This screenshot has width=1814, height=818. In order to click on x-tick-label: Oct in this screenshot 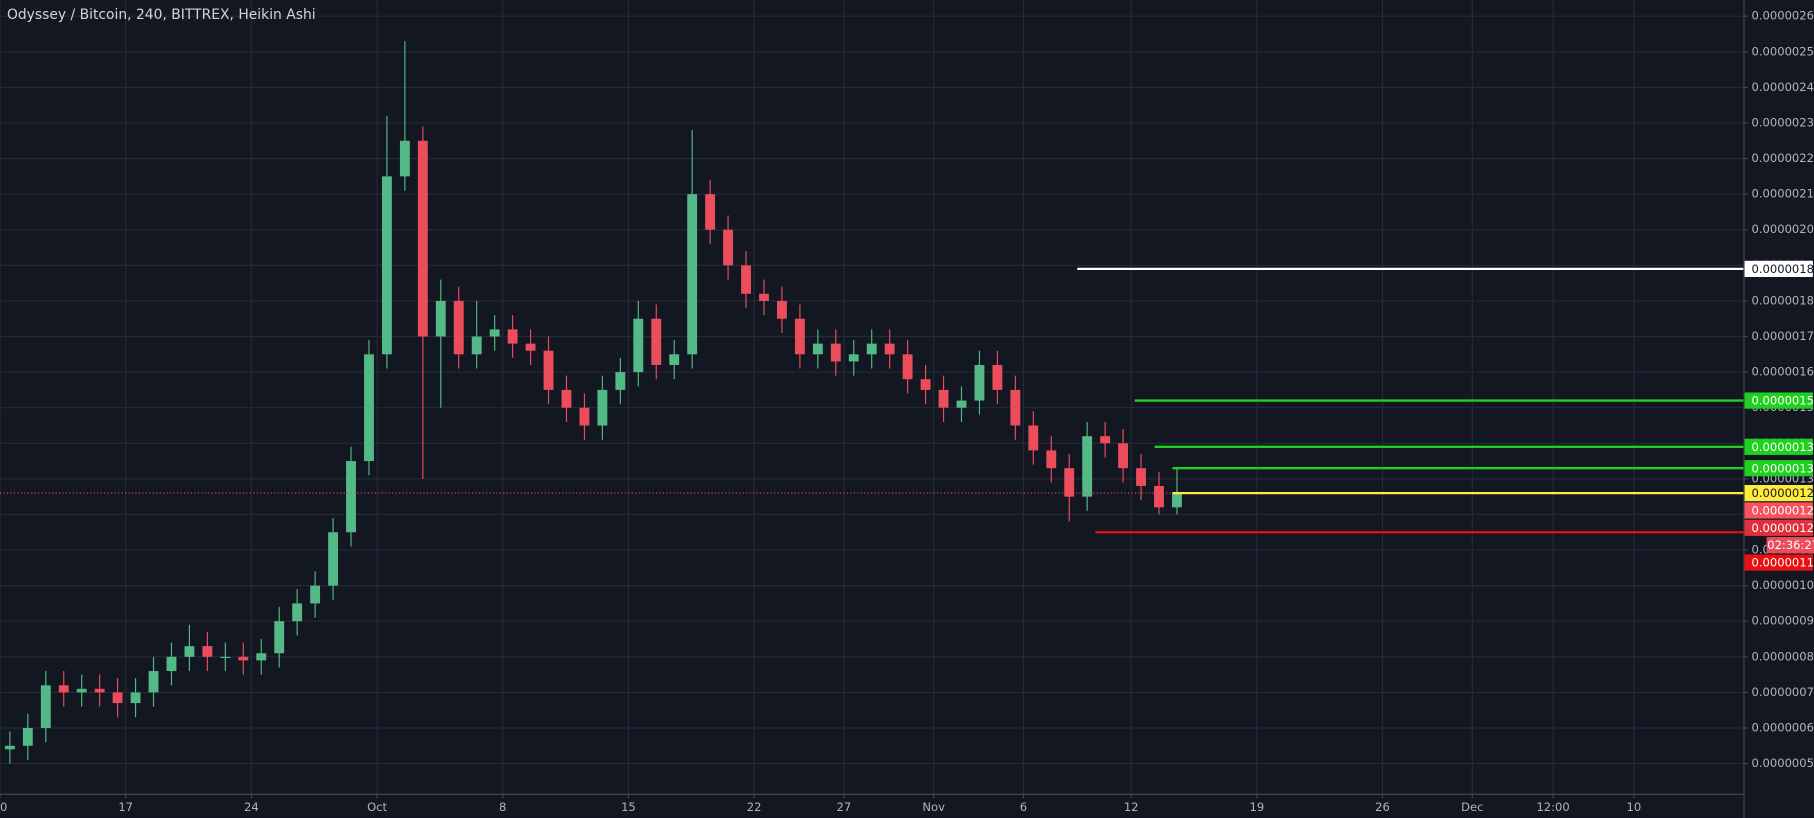, I will do `click(377, 807)`.